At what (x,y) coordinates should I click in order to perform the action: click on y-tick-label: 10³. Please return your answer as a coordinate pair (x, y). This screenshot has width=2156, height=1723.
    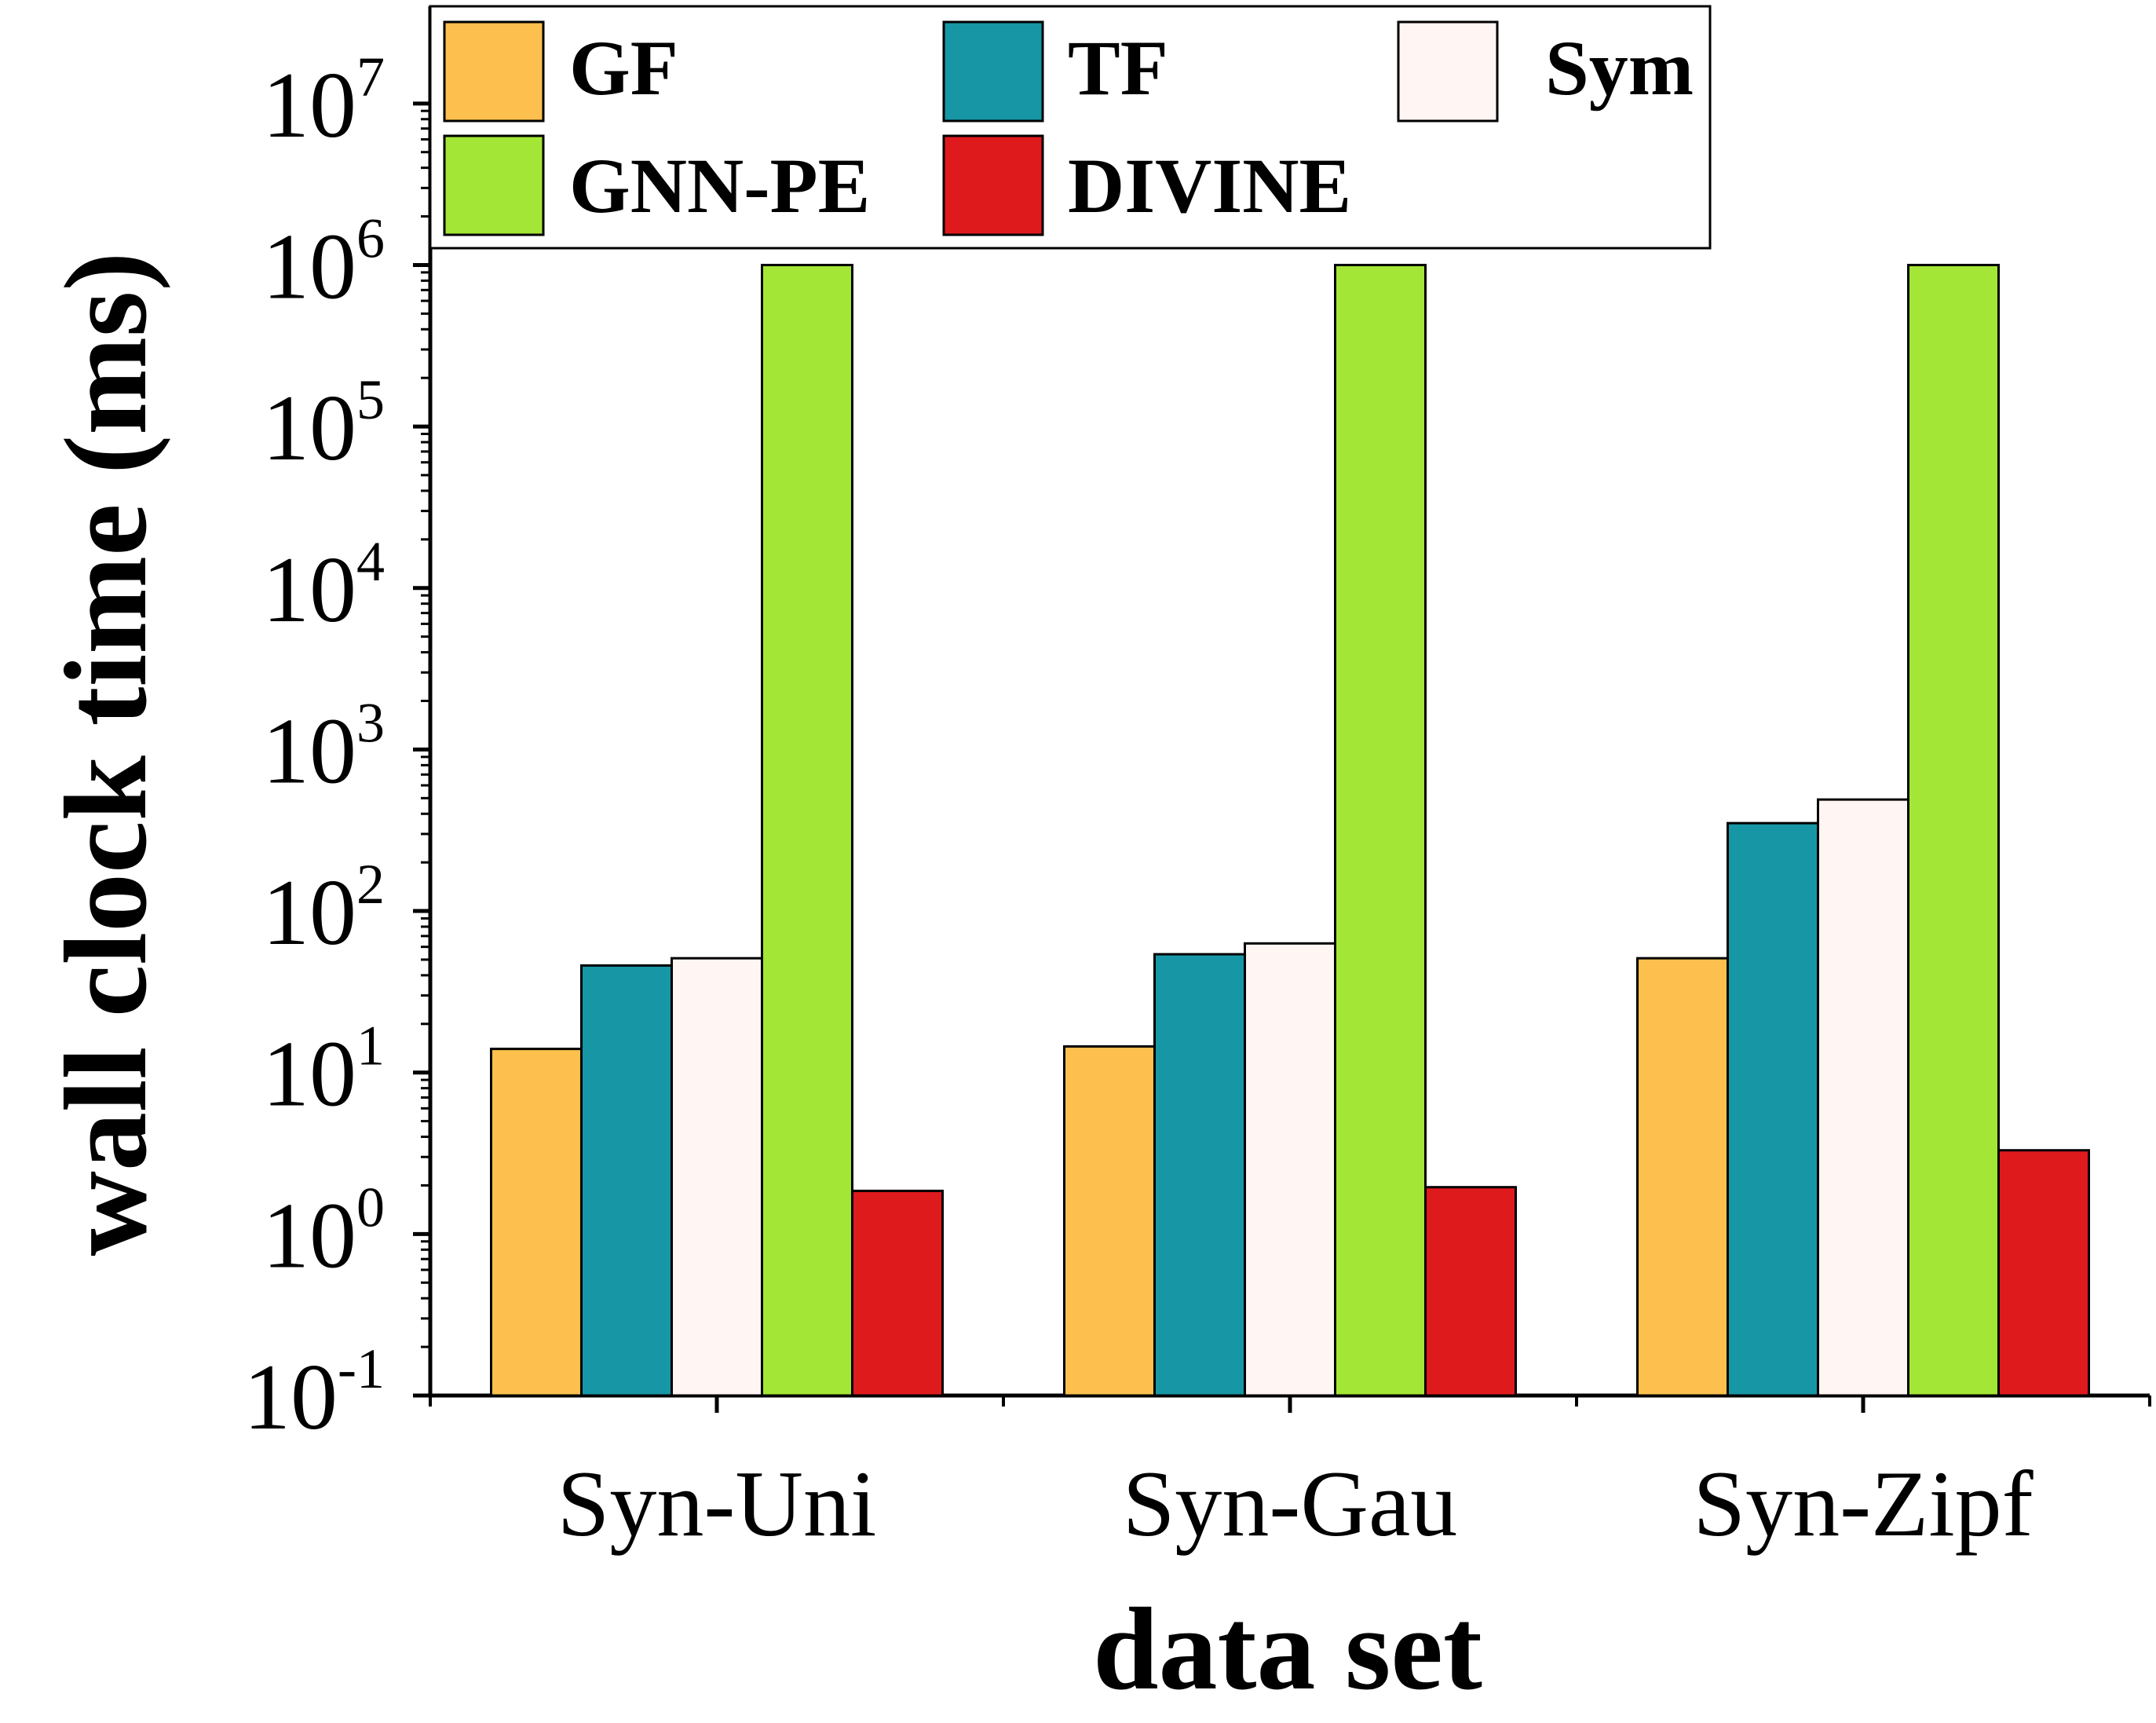
    Looking at the image, I should click on (323, 747).